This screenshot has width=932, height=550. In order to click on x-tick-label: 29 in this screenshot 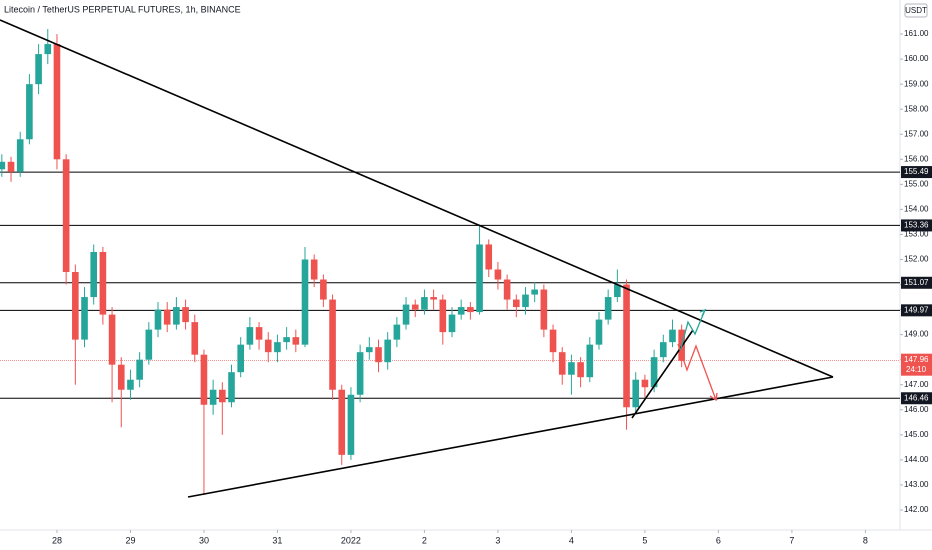, I will do `click(130, 540)`.